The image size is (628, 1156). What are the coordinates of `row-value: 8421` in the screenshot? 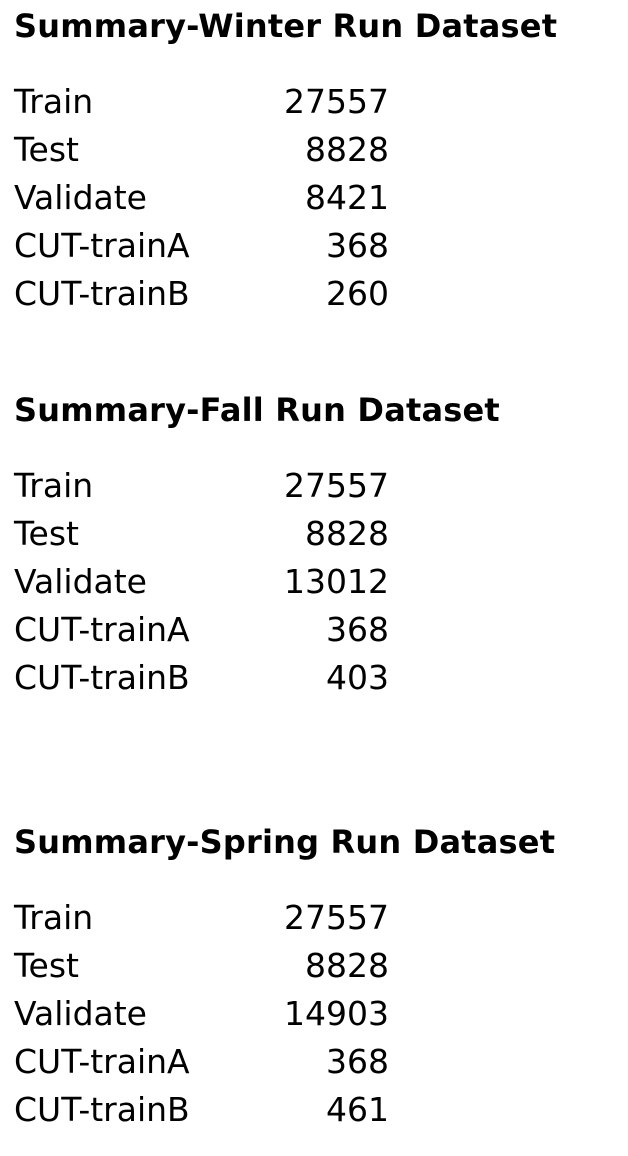 It's located at (347, 197).